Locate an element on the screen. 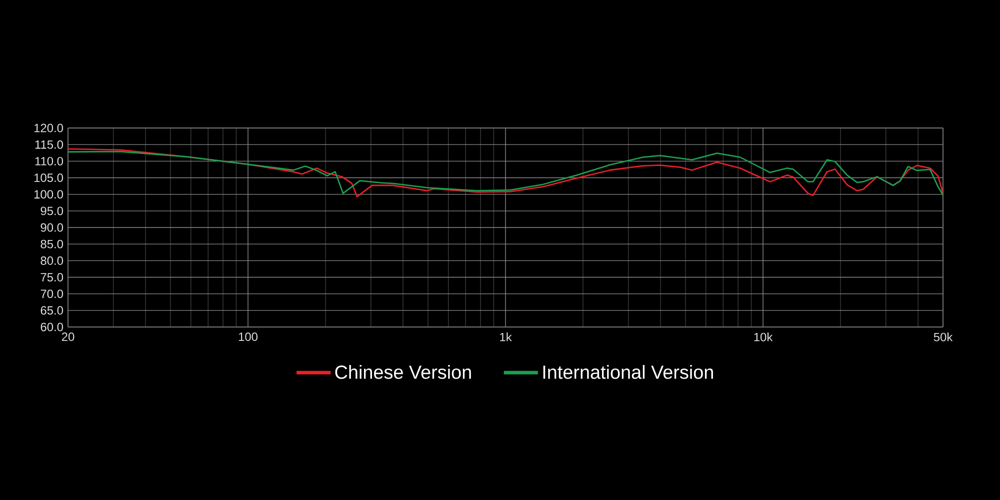 This screenshot has width=1000, height=500. y-tick-label: 100.0 is located at coordinates (49, 194).